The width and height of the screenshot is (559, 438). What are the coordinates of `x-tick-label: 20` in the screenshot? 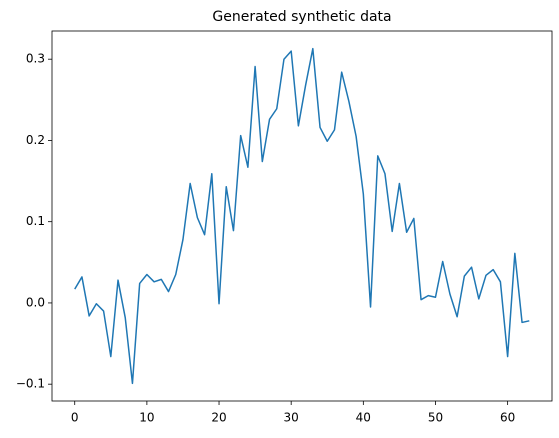 It's located at (218, 418).